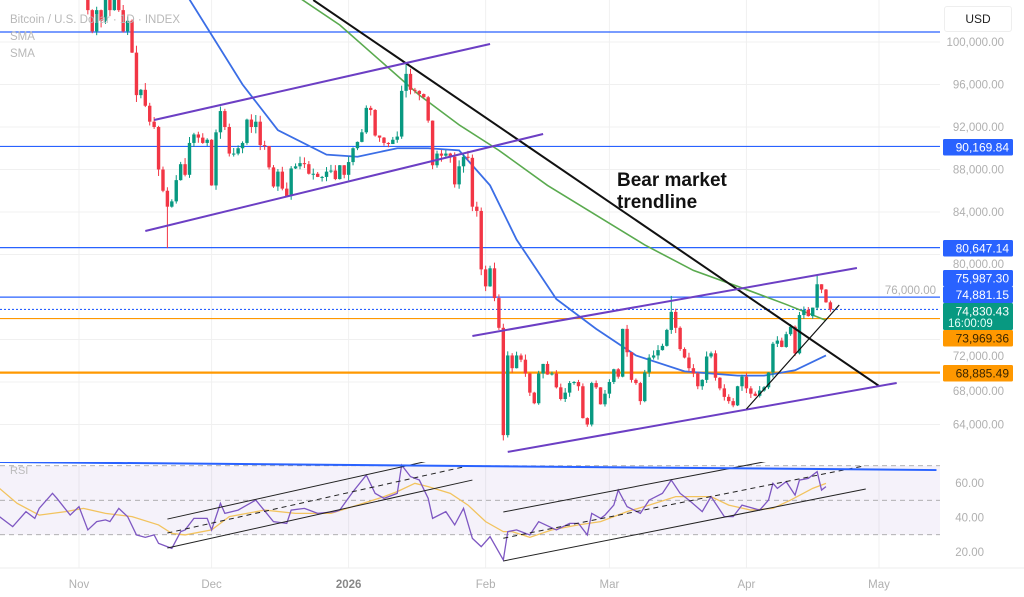 The image size is (1024, 597). I want to click on time-tick-label: Nov, so click(79, 585).